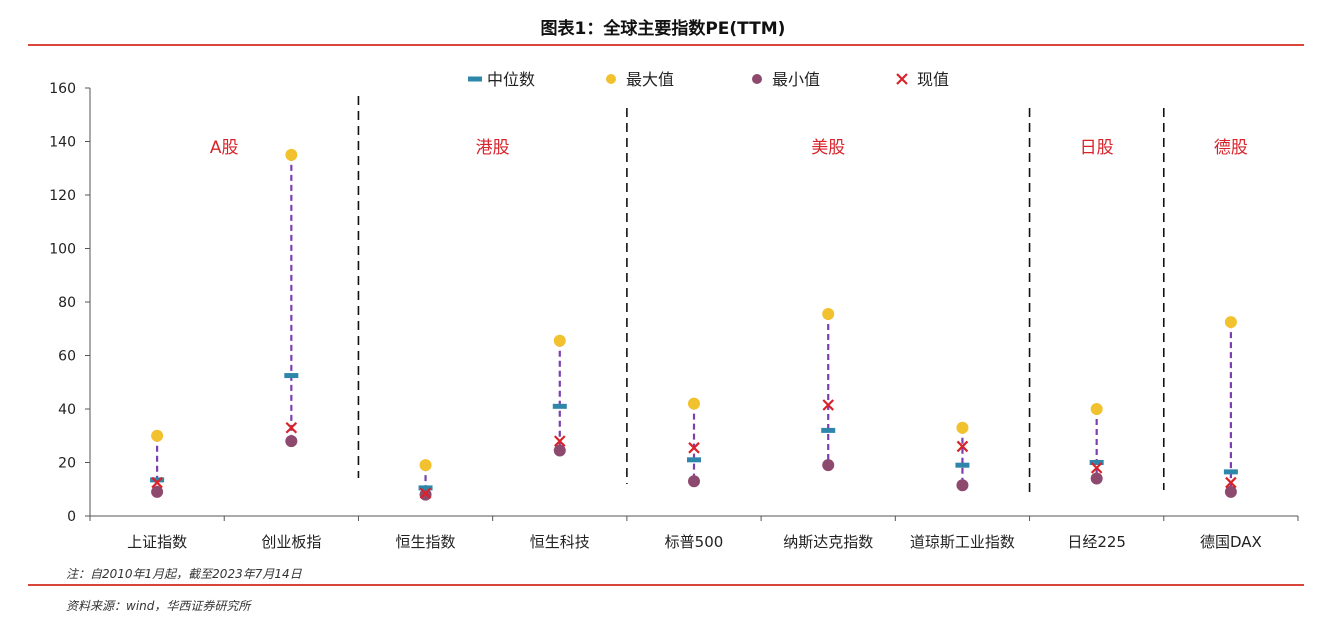 This screenshot has width=1326, height=624. What do you see at coordinates (611, 79) in the screenshot?
I see `legend-max-swatch` at bounding box center [611, 79].